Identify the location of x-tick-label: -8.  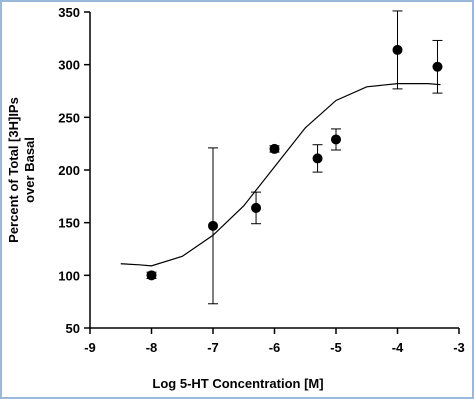
(152, 347).